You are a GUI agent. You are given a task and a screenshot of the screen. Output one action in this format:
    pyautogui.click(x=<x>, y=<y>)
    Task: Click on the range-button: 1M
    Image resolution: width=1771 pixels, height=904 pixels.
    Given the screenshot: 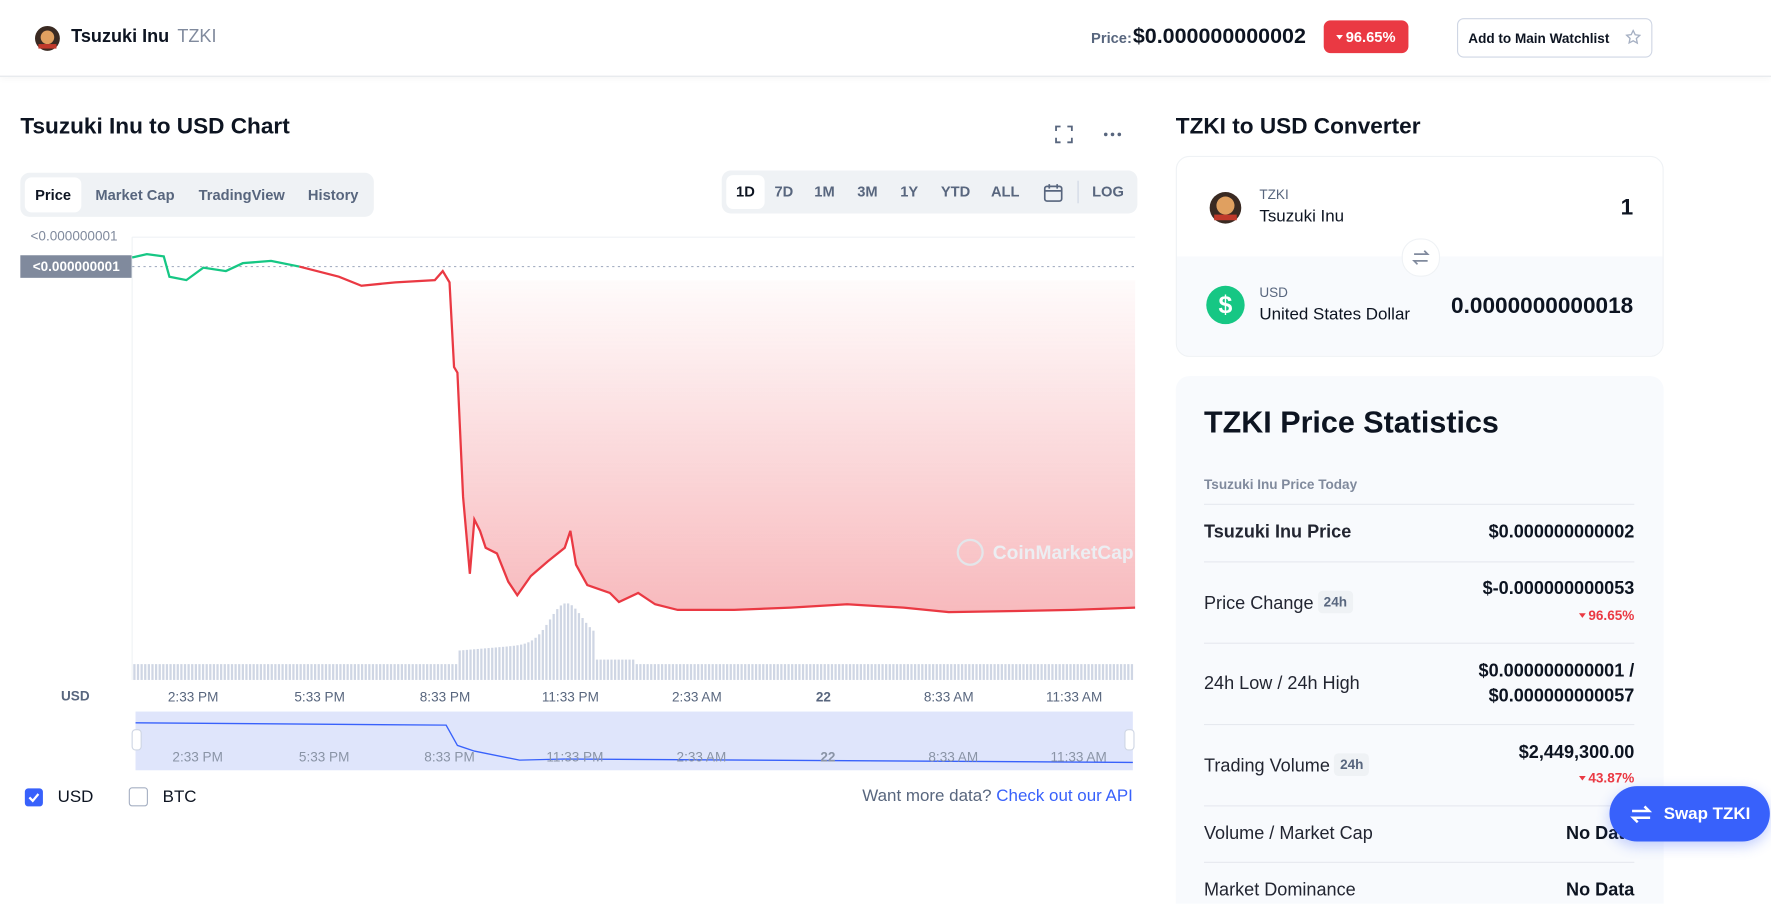 What is the action you would take?
    pyautogui.click(x=824, y=191)
    